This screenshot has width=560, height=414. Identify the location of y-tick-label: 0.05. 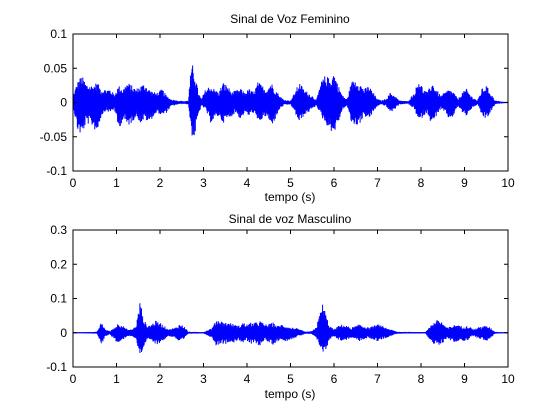
(56, 68).